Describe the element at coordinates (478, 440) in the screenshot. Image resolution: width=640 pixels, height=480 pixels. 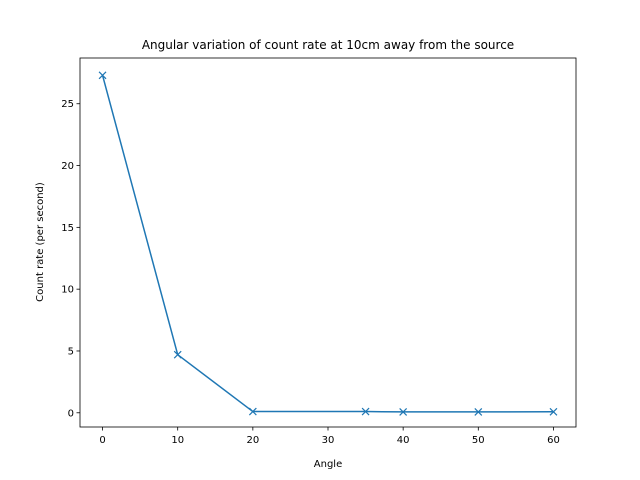
I see `x-tick-label: 50` at that location.